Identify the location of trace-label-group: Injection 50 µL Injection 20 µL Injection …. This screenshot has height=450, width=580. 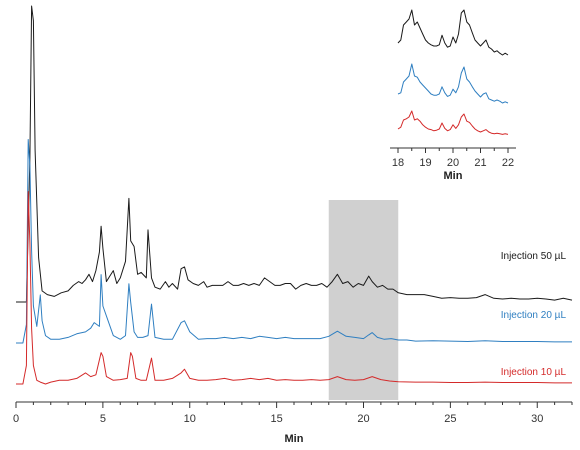
(534, 314).